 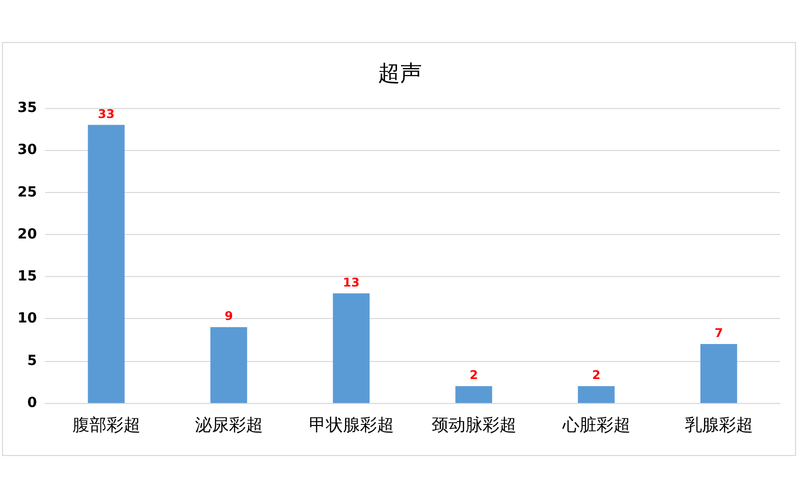 What do you see at coordinates (228, 316) in the screenshot?
I see `data-label: 9` at bounding box center [228, 316].